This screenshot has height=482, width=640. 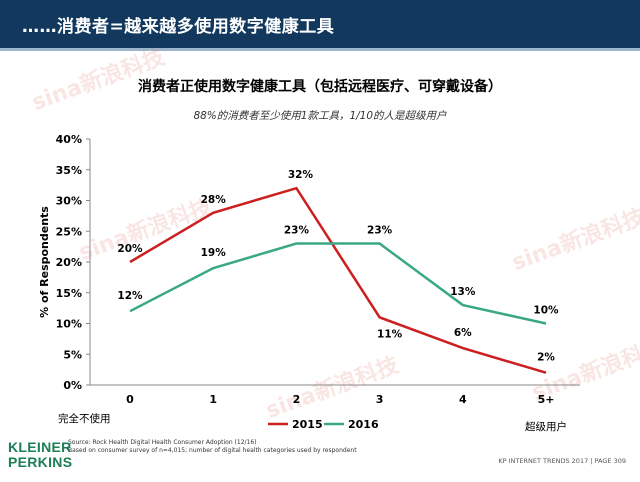 What do you see at coordinates (69, 139) in the screenshot?
I see `y-tick-label: 40%` at bounding box center [69, 139].